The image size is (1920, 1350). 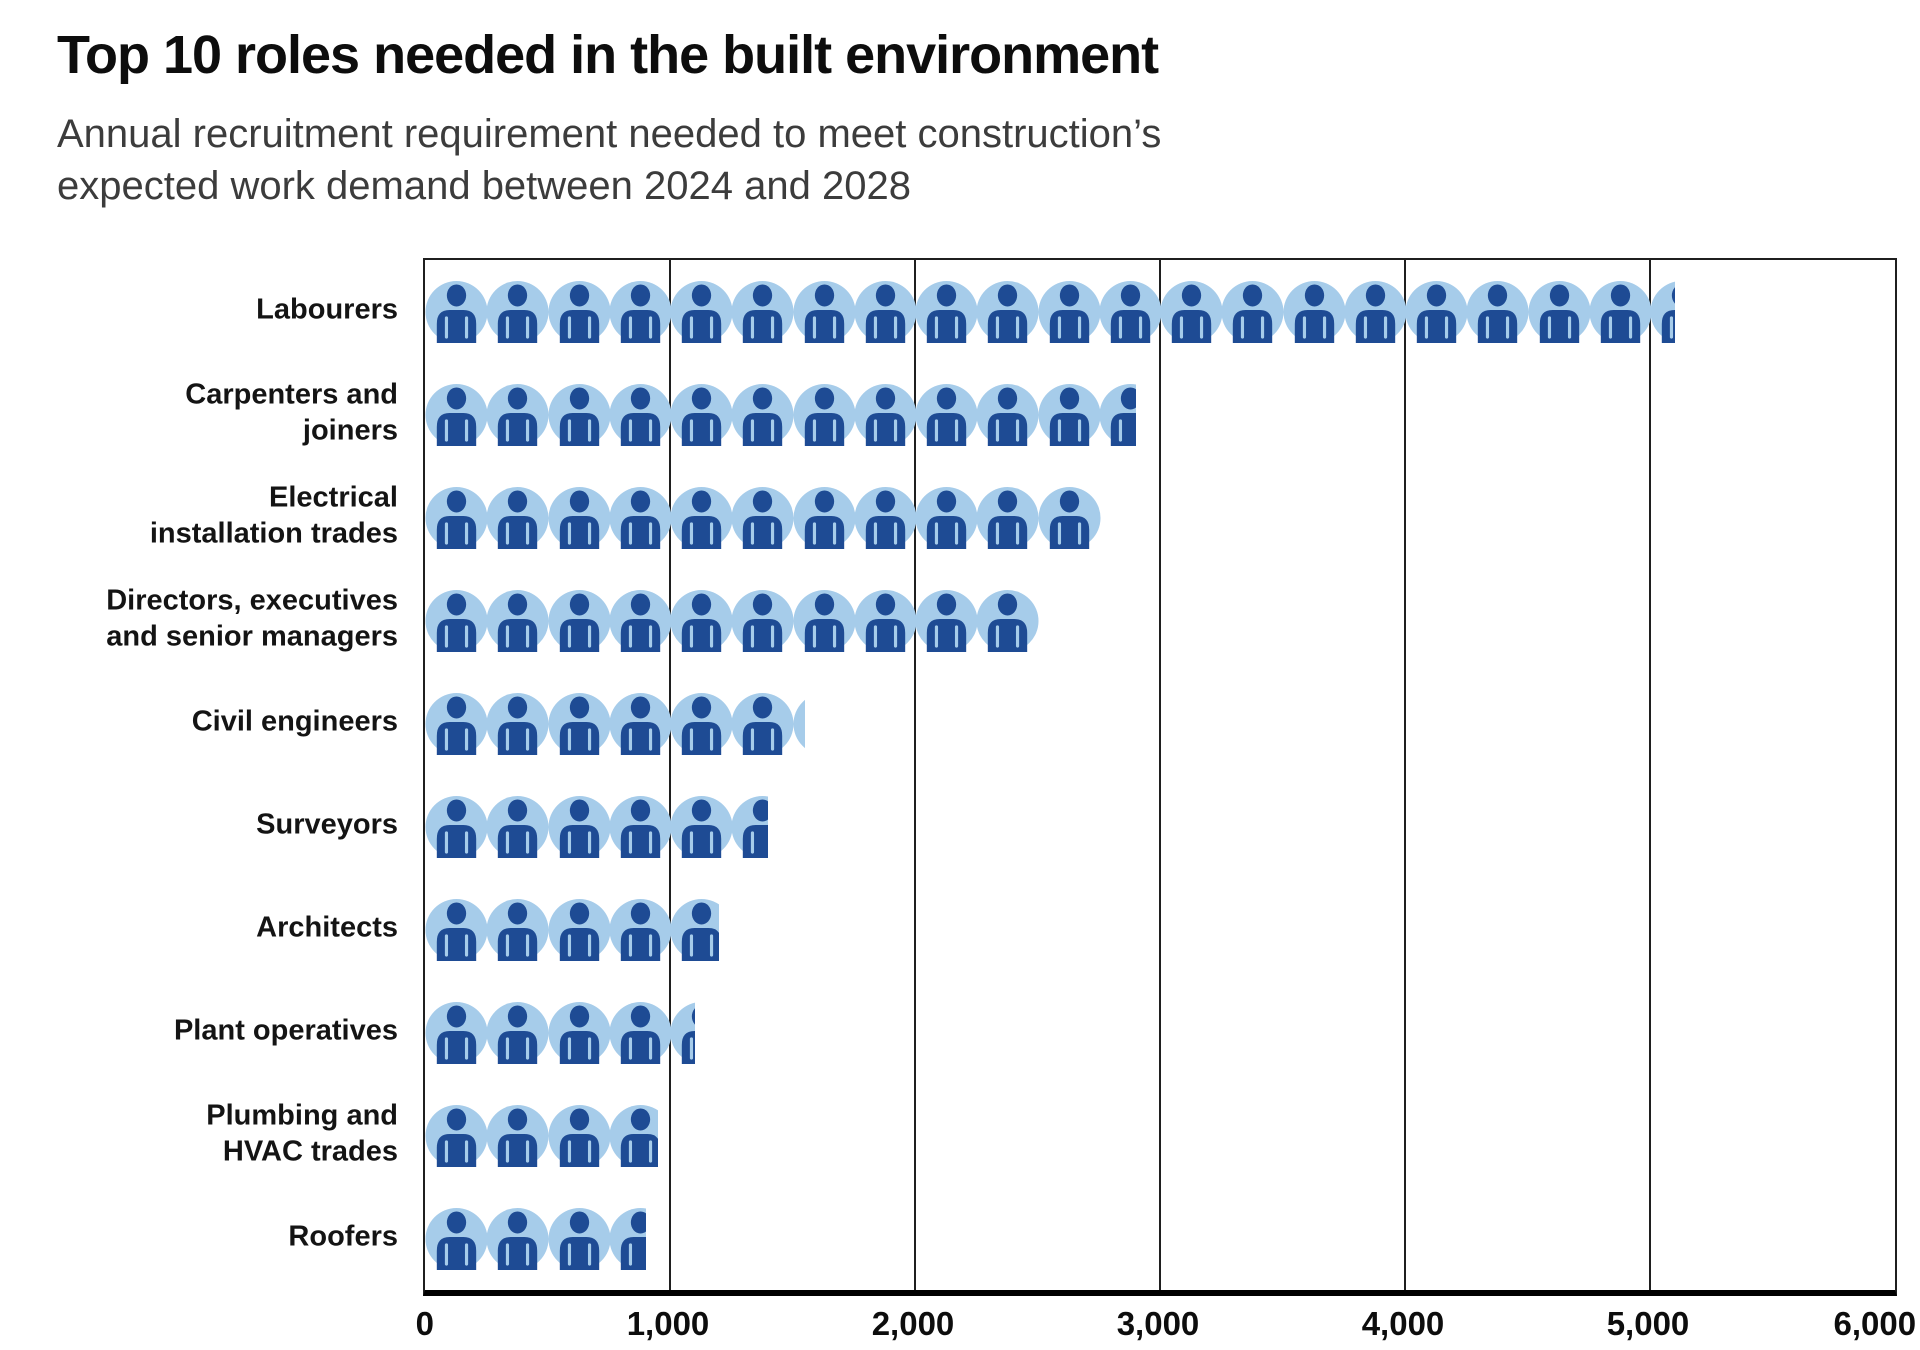 What do you see at coordinates (285, 1030) in the screenshot?
I see `row-label-line: Plant operatives` at bounding box center [285, 1030].